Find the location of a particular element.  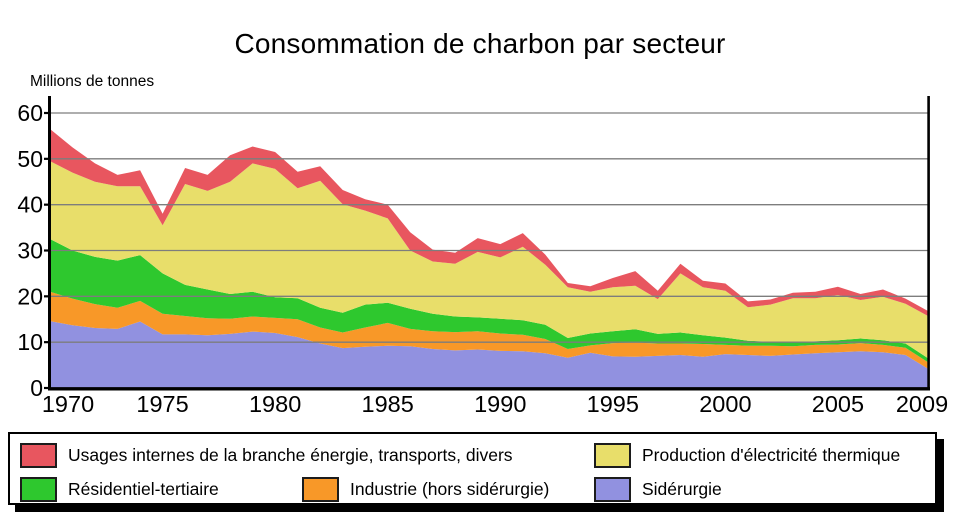

y-tick-label-60: 60 is located at coordinates (30, 113).